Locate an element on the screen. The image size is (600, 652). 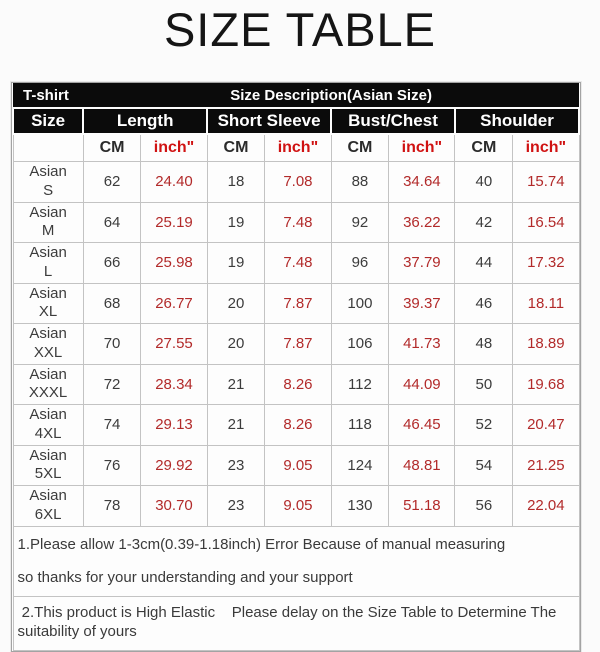
size-label: Asian XL is located at coordinates (48, 303).